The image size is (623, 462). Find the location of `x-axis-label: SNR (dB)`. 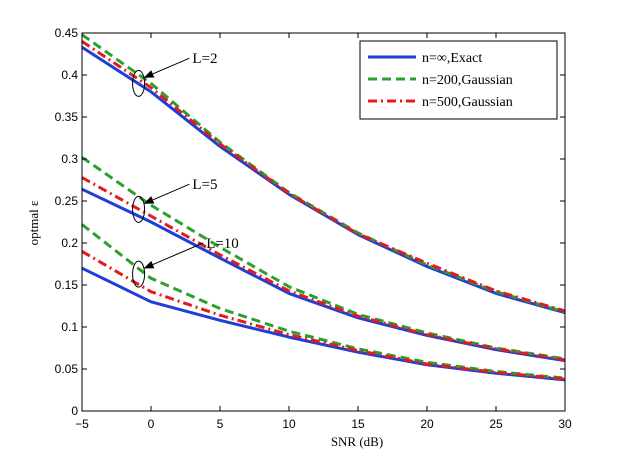

x-axis-label: SNR (dB) is located at coordinates (357, 441).